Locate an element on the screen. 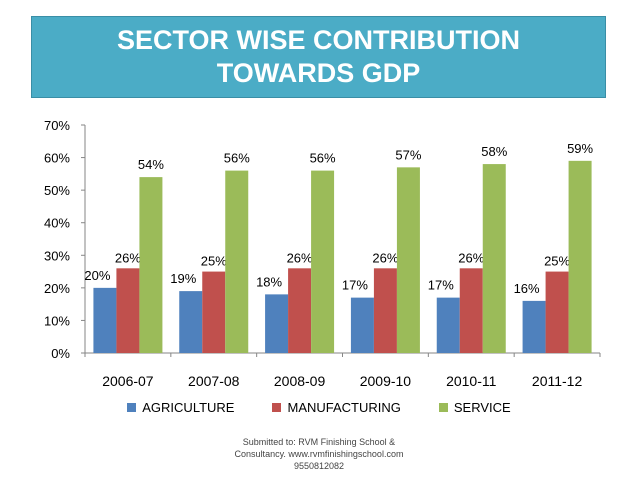 The width and height of the screenshot is (638, 479). data-label: 19% is located at coordinates (183, 278).